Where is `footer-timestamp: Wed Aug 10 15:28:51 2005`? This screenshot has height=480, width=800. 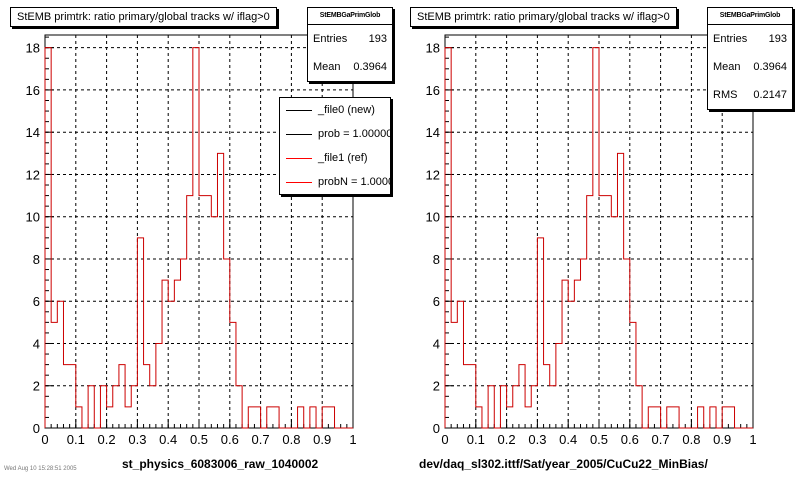
footer-timestamp: Wed Aug 10 15:28:51 2005 is located at coordinates (40, 469).